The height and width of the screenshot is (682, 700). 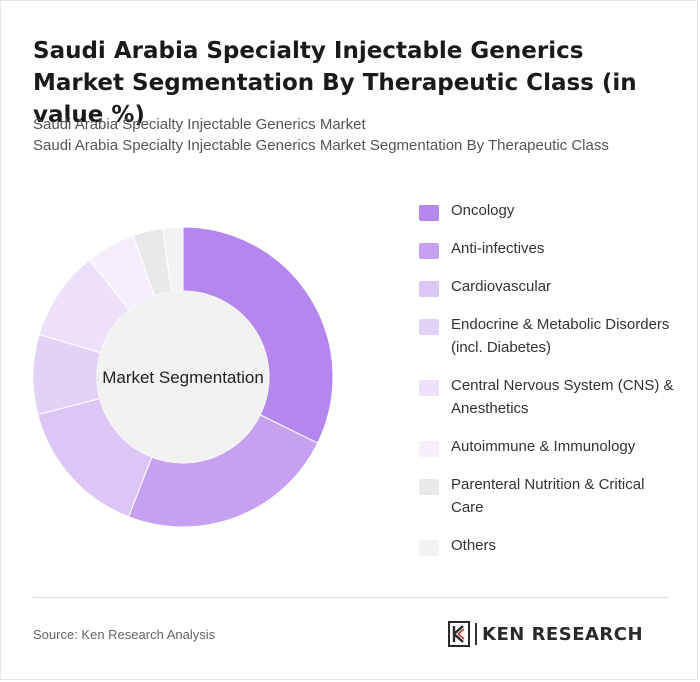 I want to click on brand-separator, so click(x=476, y=634).